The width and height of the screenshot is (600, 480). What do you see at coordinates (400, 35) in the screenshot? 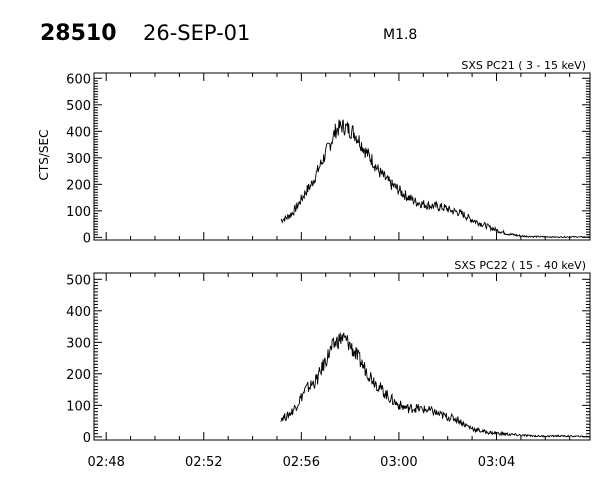
I see `flare-class: M1.8` at bounding box center [400, 35].